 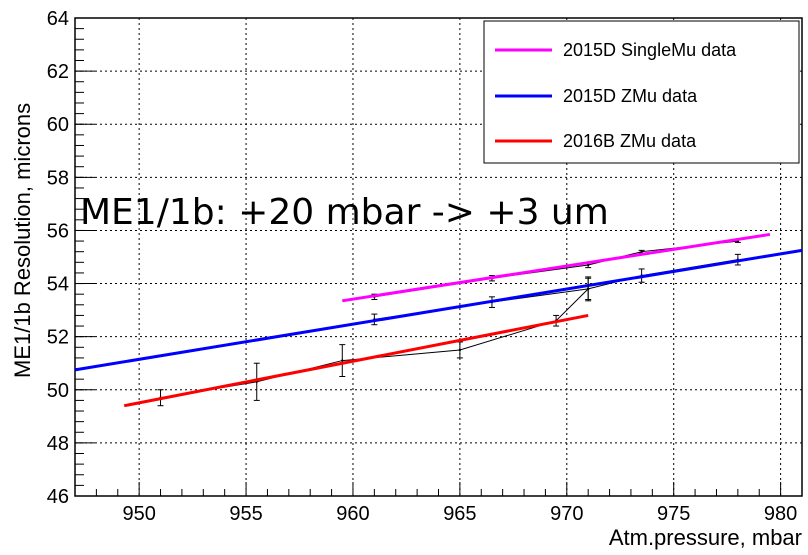 I want to click on x-tick-label: 980, so click(x=780, y=514).